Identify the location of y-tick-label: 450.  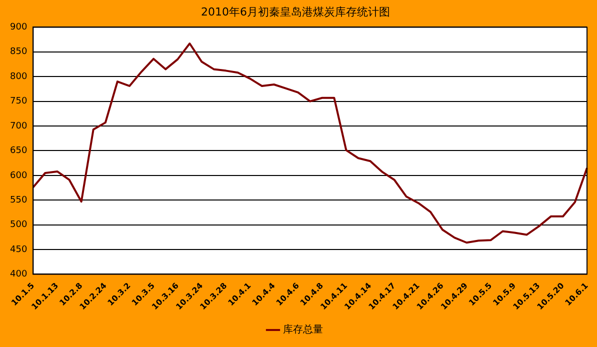
(19, 249).